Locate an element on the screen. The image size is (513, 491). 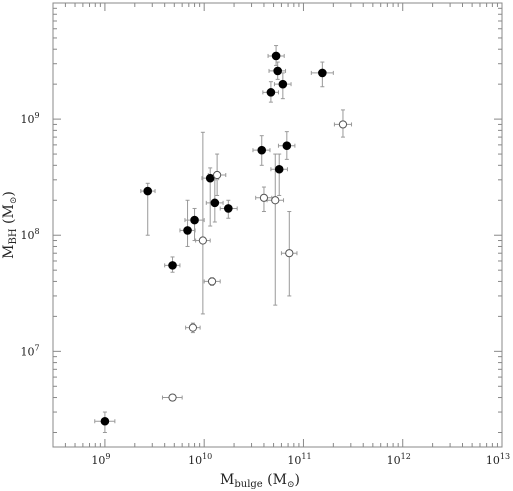
y-axis-label-sub: BH is located at coordinates (13, 236).